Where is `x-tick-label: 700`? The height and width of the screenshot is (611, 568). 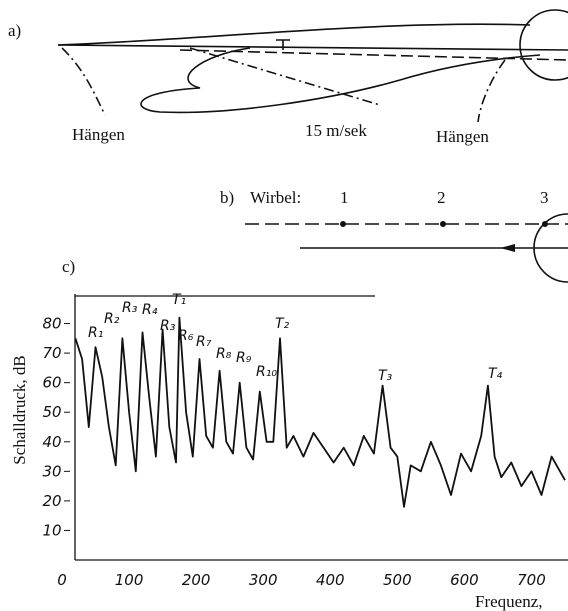
x-tick-label: 700 is located at coordinates (531, 580).